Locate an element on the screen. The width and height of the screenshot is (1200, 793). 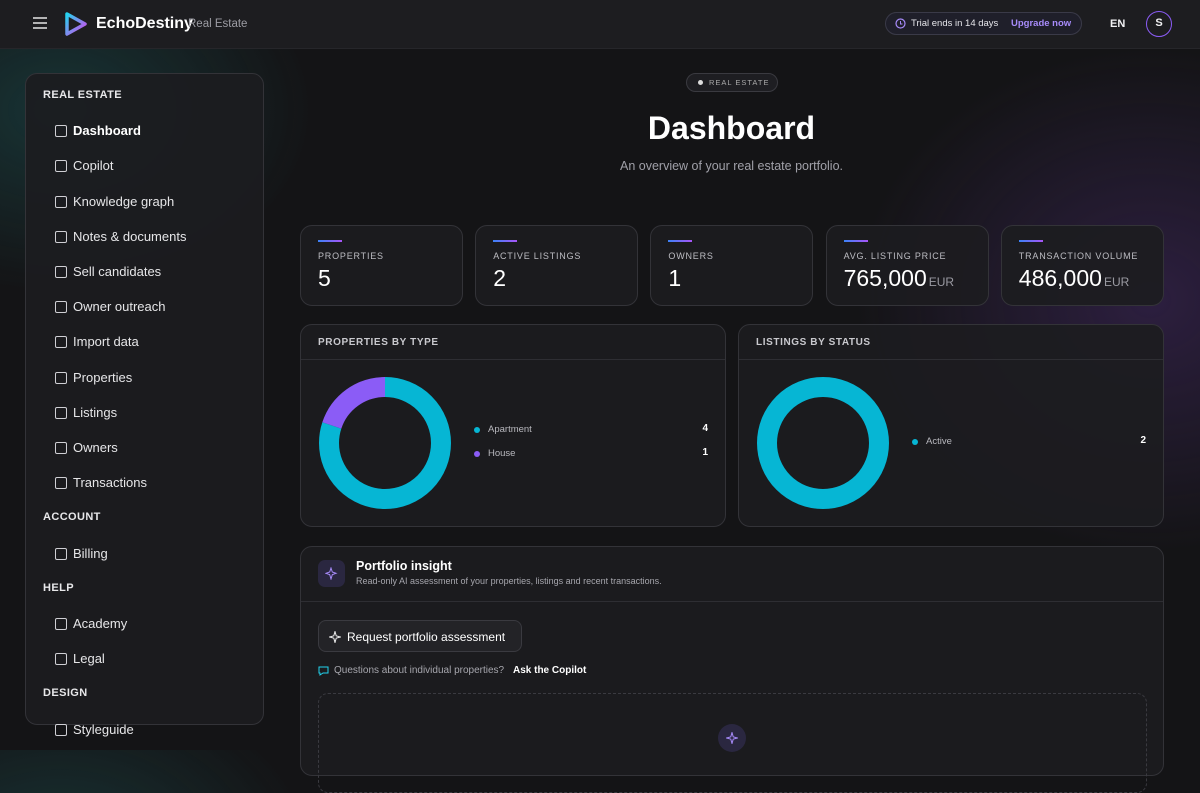
empty-icon is located at coordinates (732, 738).